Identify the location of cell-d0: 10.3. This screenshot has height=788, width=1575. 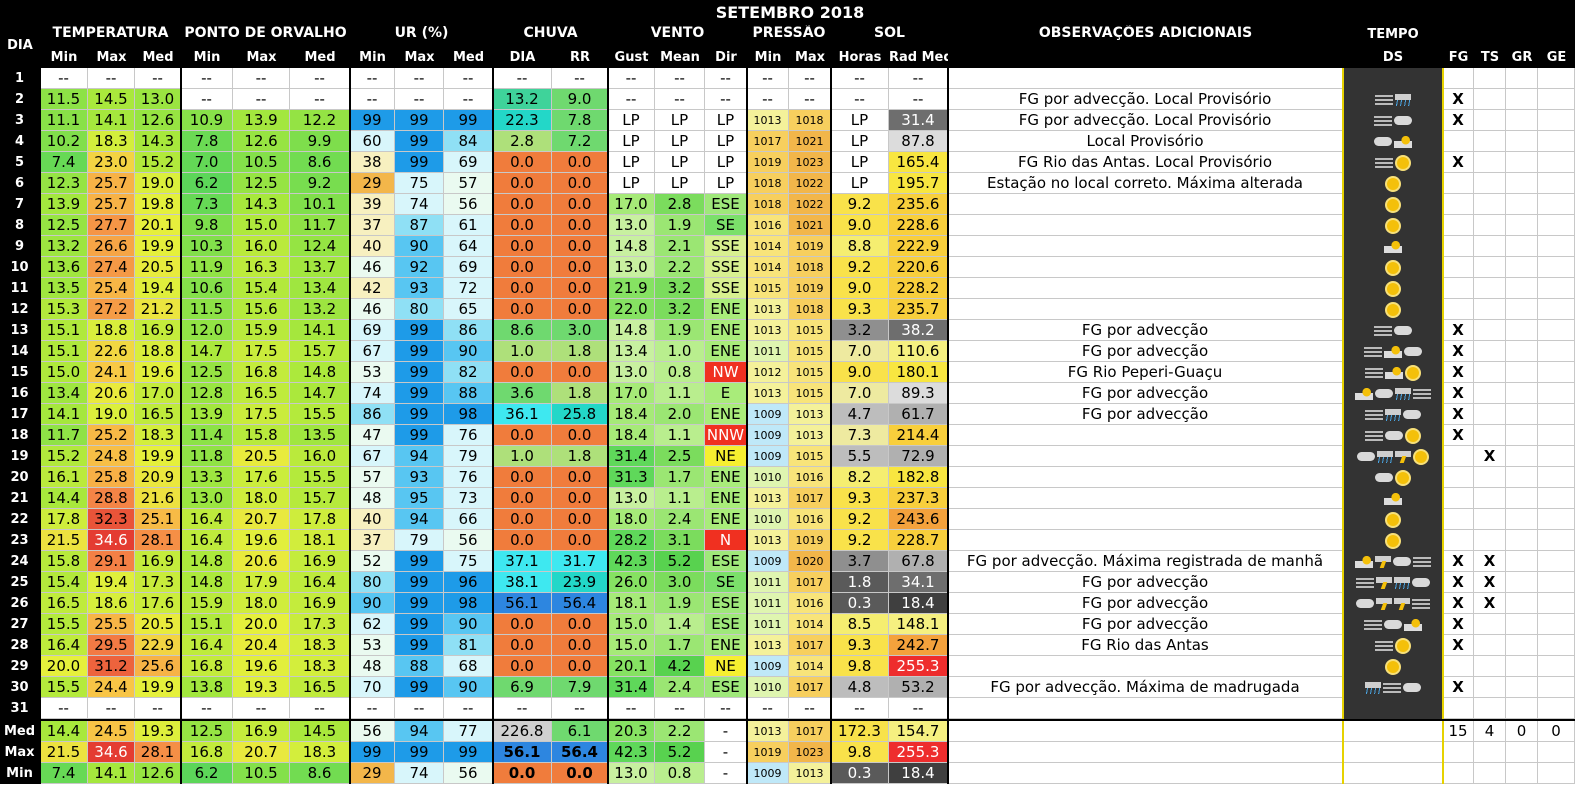
(207, 246).